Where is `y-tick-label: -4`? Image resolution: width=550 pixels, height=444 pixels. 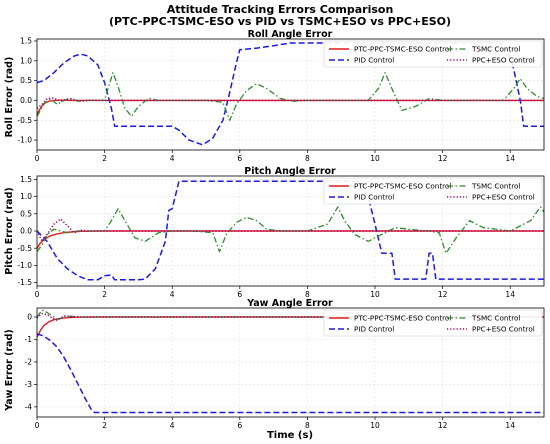 y-tick-label: -4 is located at coordinates (29, 406).